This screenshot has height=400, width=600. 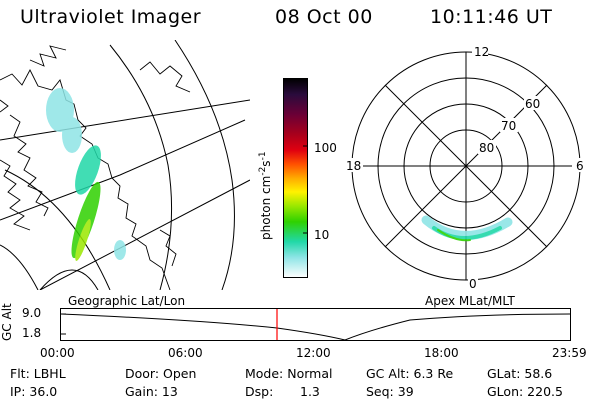 What do you see at coordinates (470, 301) in the screenshot?
I see `polar-panel-label: Apex MLat/MLT` at bounding box center [470, 301].